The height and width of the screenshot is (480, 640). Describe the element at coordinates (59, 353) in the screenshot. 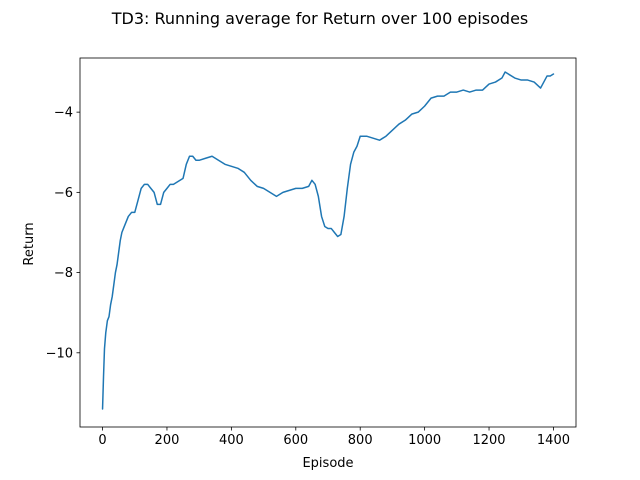

I see `y-tick-label: −10` at that location.